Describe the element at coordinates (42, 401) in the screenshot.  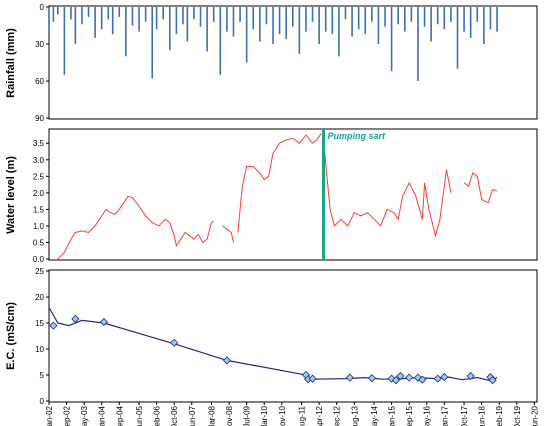
I see `ec-ytick-label: 0` at that location.